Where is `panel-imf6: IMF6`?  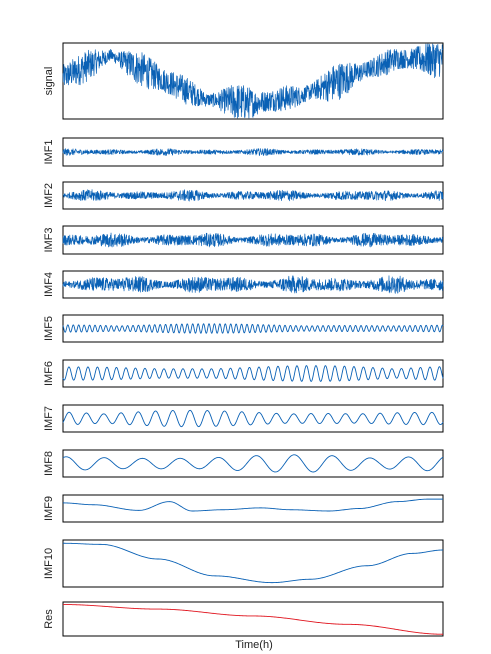
panel-imf6: IMF6 is located at coordinates (243, 373).